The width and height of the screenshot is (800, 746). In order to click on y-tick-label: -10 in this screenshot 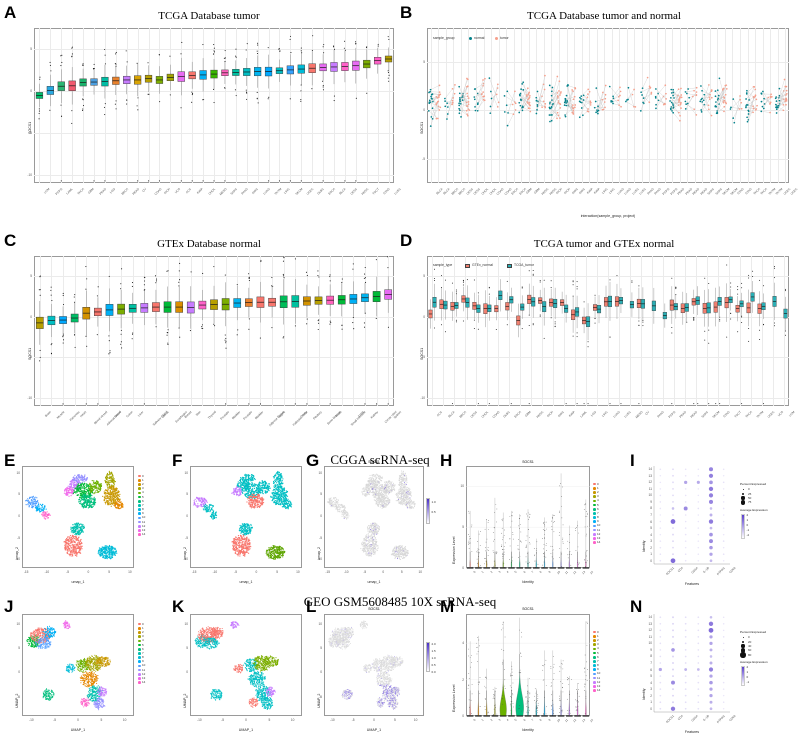, I will do `click(185, 559)`.